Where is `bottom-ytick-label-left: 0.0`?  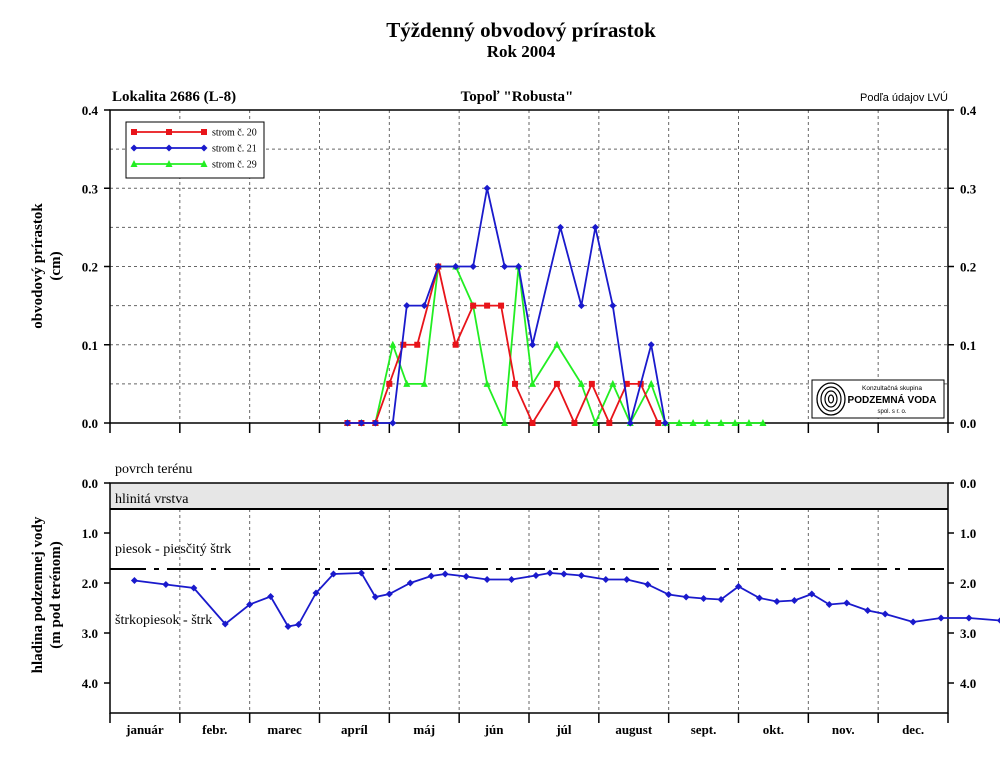 bottom-ytick-label-left: 0.0 is located at coordinates (90, 483).